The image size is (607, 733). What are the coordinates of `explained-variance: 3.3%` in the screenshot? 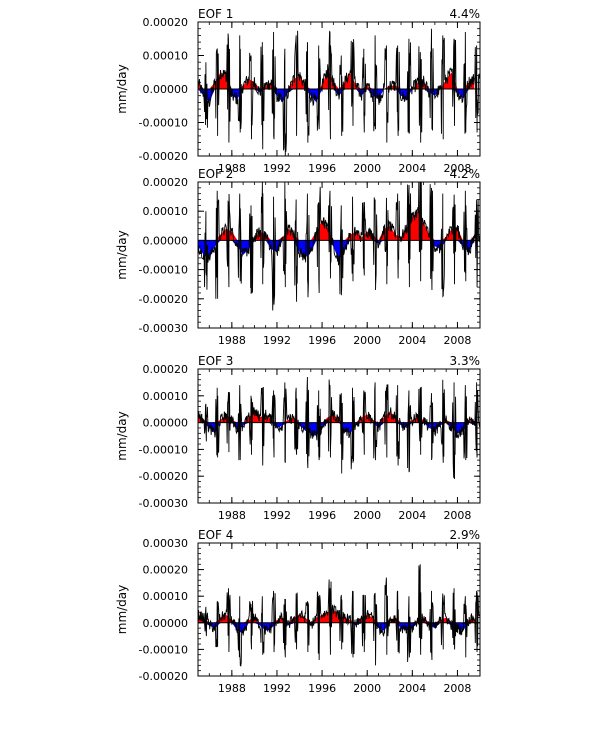 It's located at (465, 361).